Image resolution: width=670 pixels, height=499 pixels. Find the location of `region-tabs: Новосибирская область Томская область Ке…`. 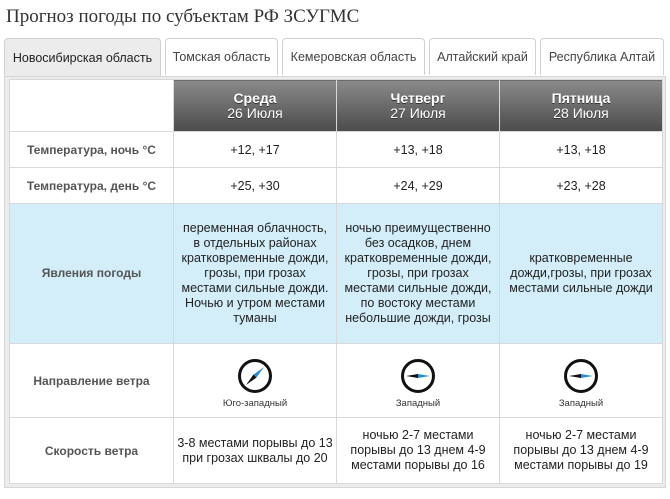

region-tabs: Новосибирская область Томская область Ке… is located at coordinates (335, 57).